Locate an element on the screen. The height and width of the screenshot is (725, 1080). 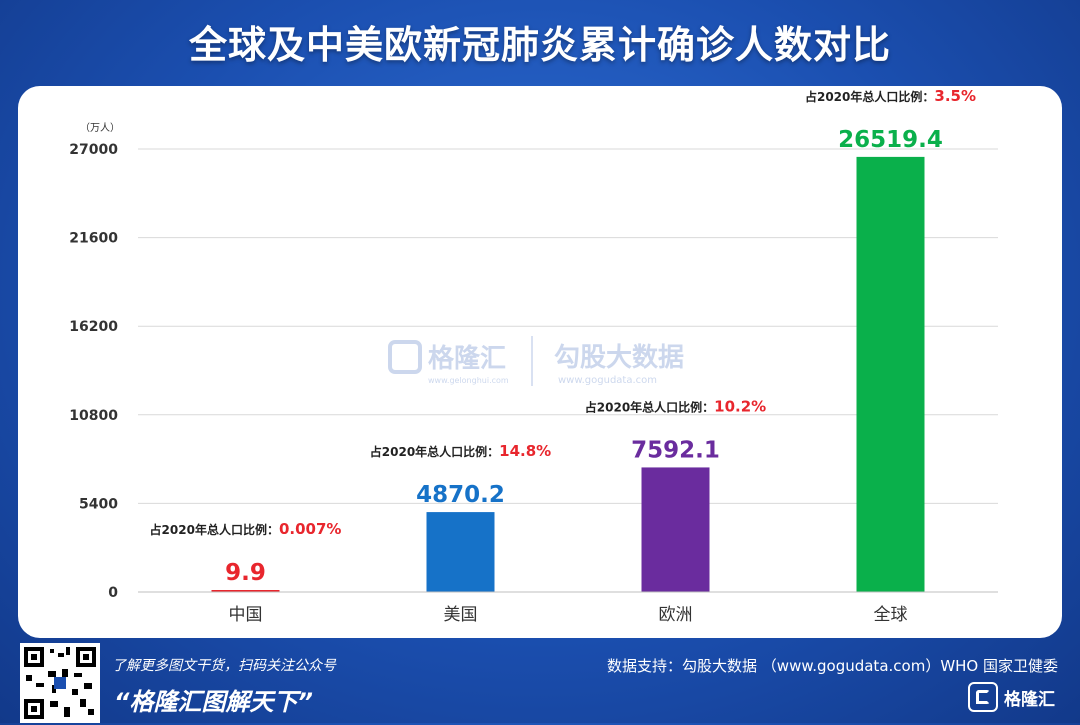
x-tick-label: 美国 is located at coordinates (461, 615).